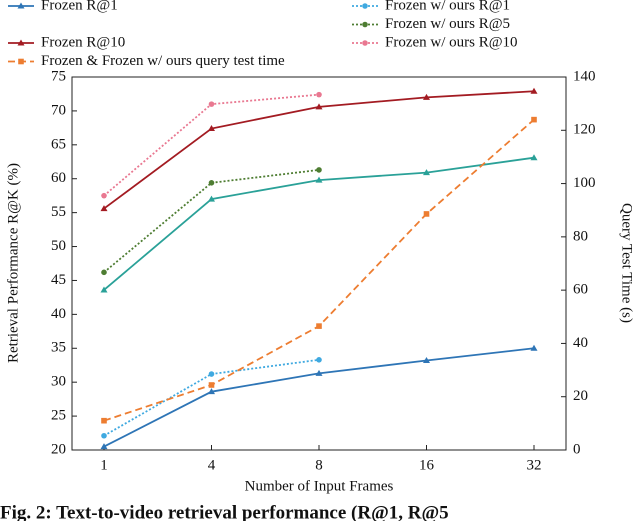 Image resolution: width=640 pixels, height=521 pixels. I want to click on y2-tick-label: 0, so click(577, 449).